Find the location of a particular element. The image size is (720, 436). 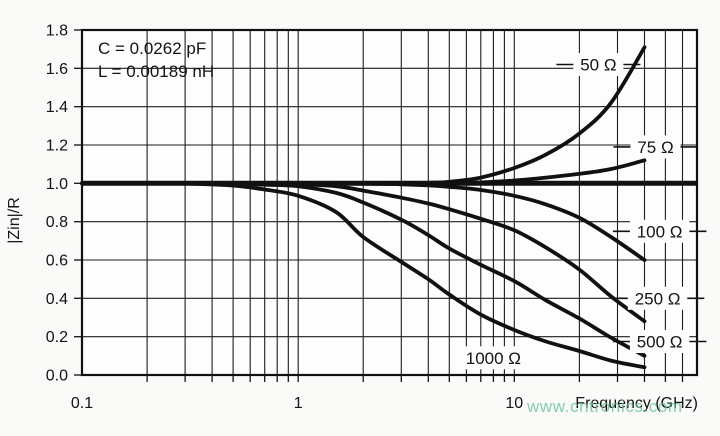

curve-label-100-Ω: 100 Ω is located at coordinates (660, 231).